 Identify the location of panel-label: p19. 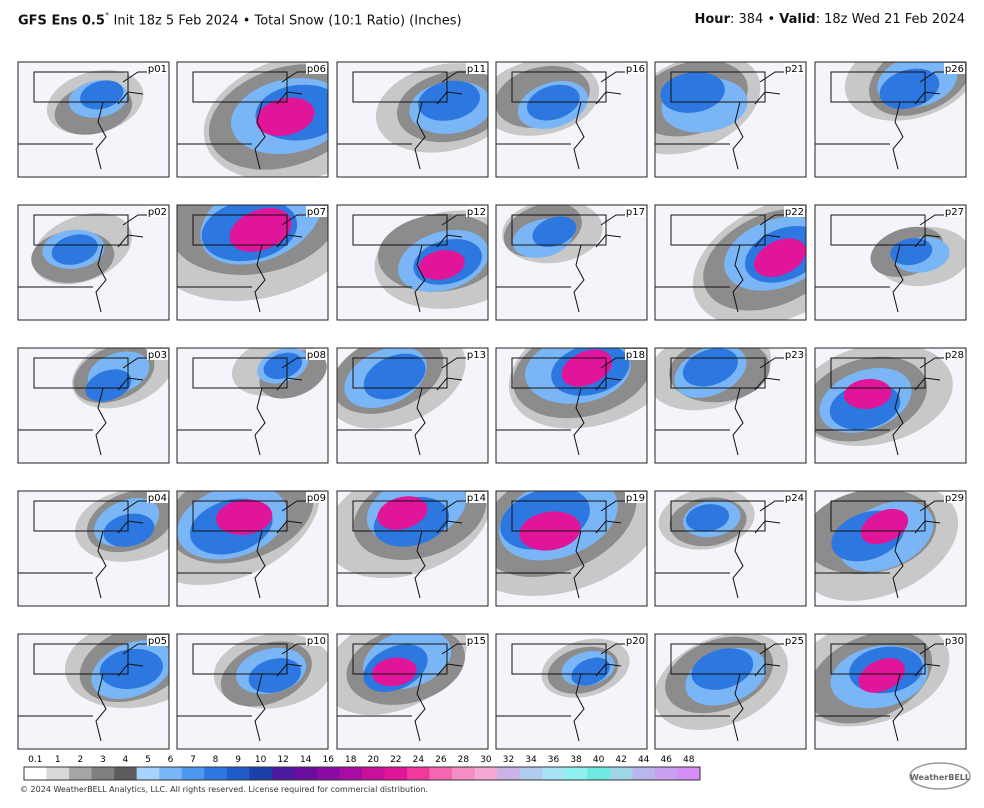
(635, 498).